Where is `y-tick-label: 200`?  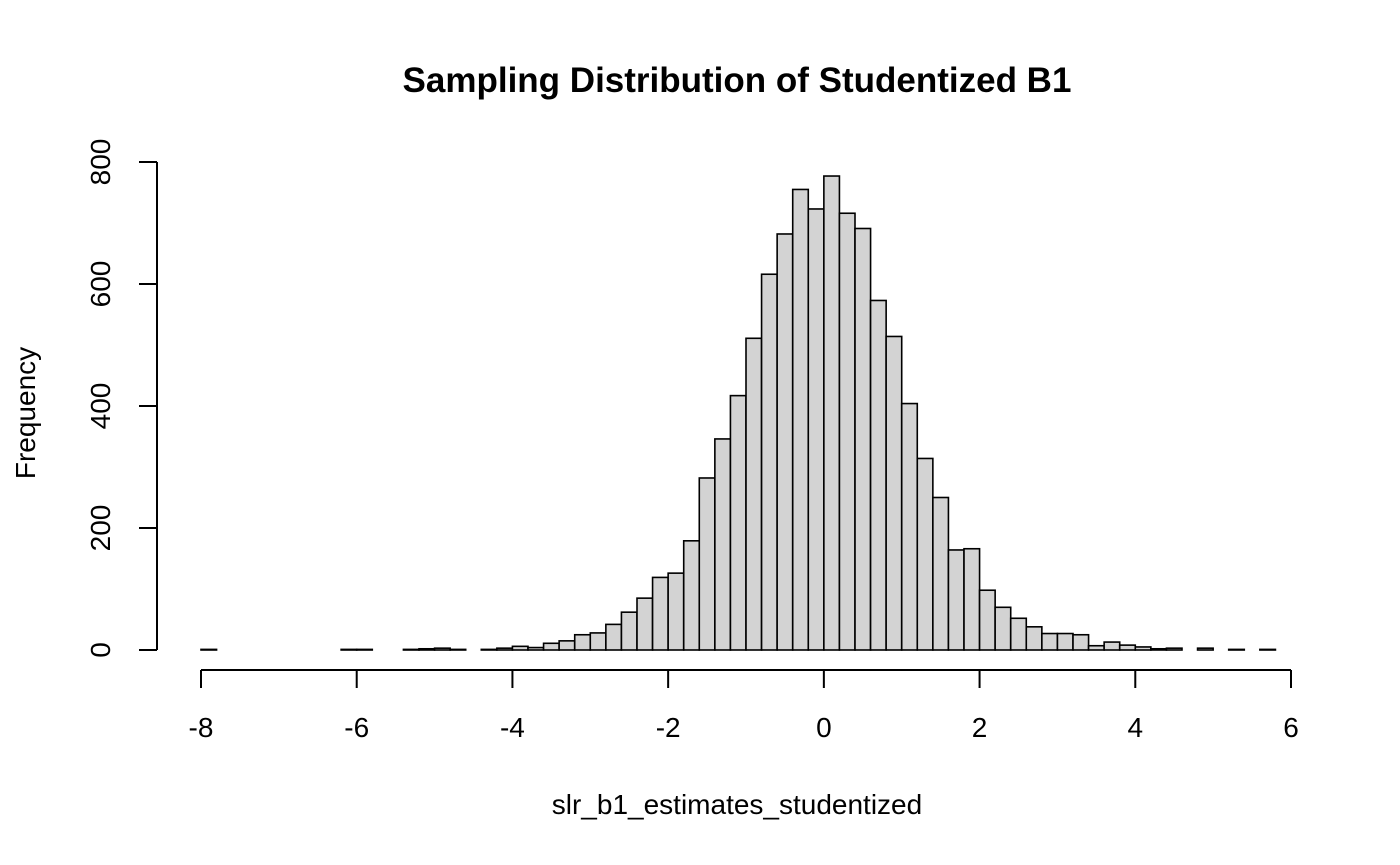
y-tick-label: 200 is located at coordinates (100, 528).